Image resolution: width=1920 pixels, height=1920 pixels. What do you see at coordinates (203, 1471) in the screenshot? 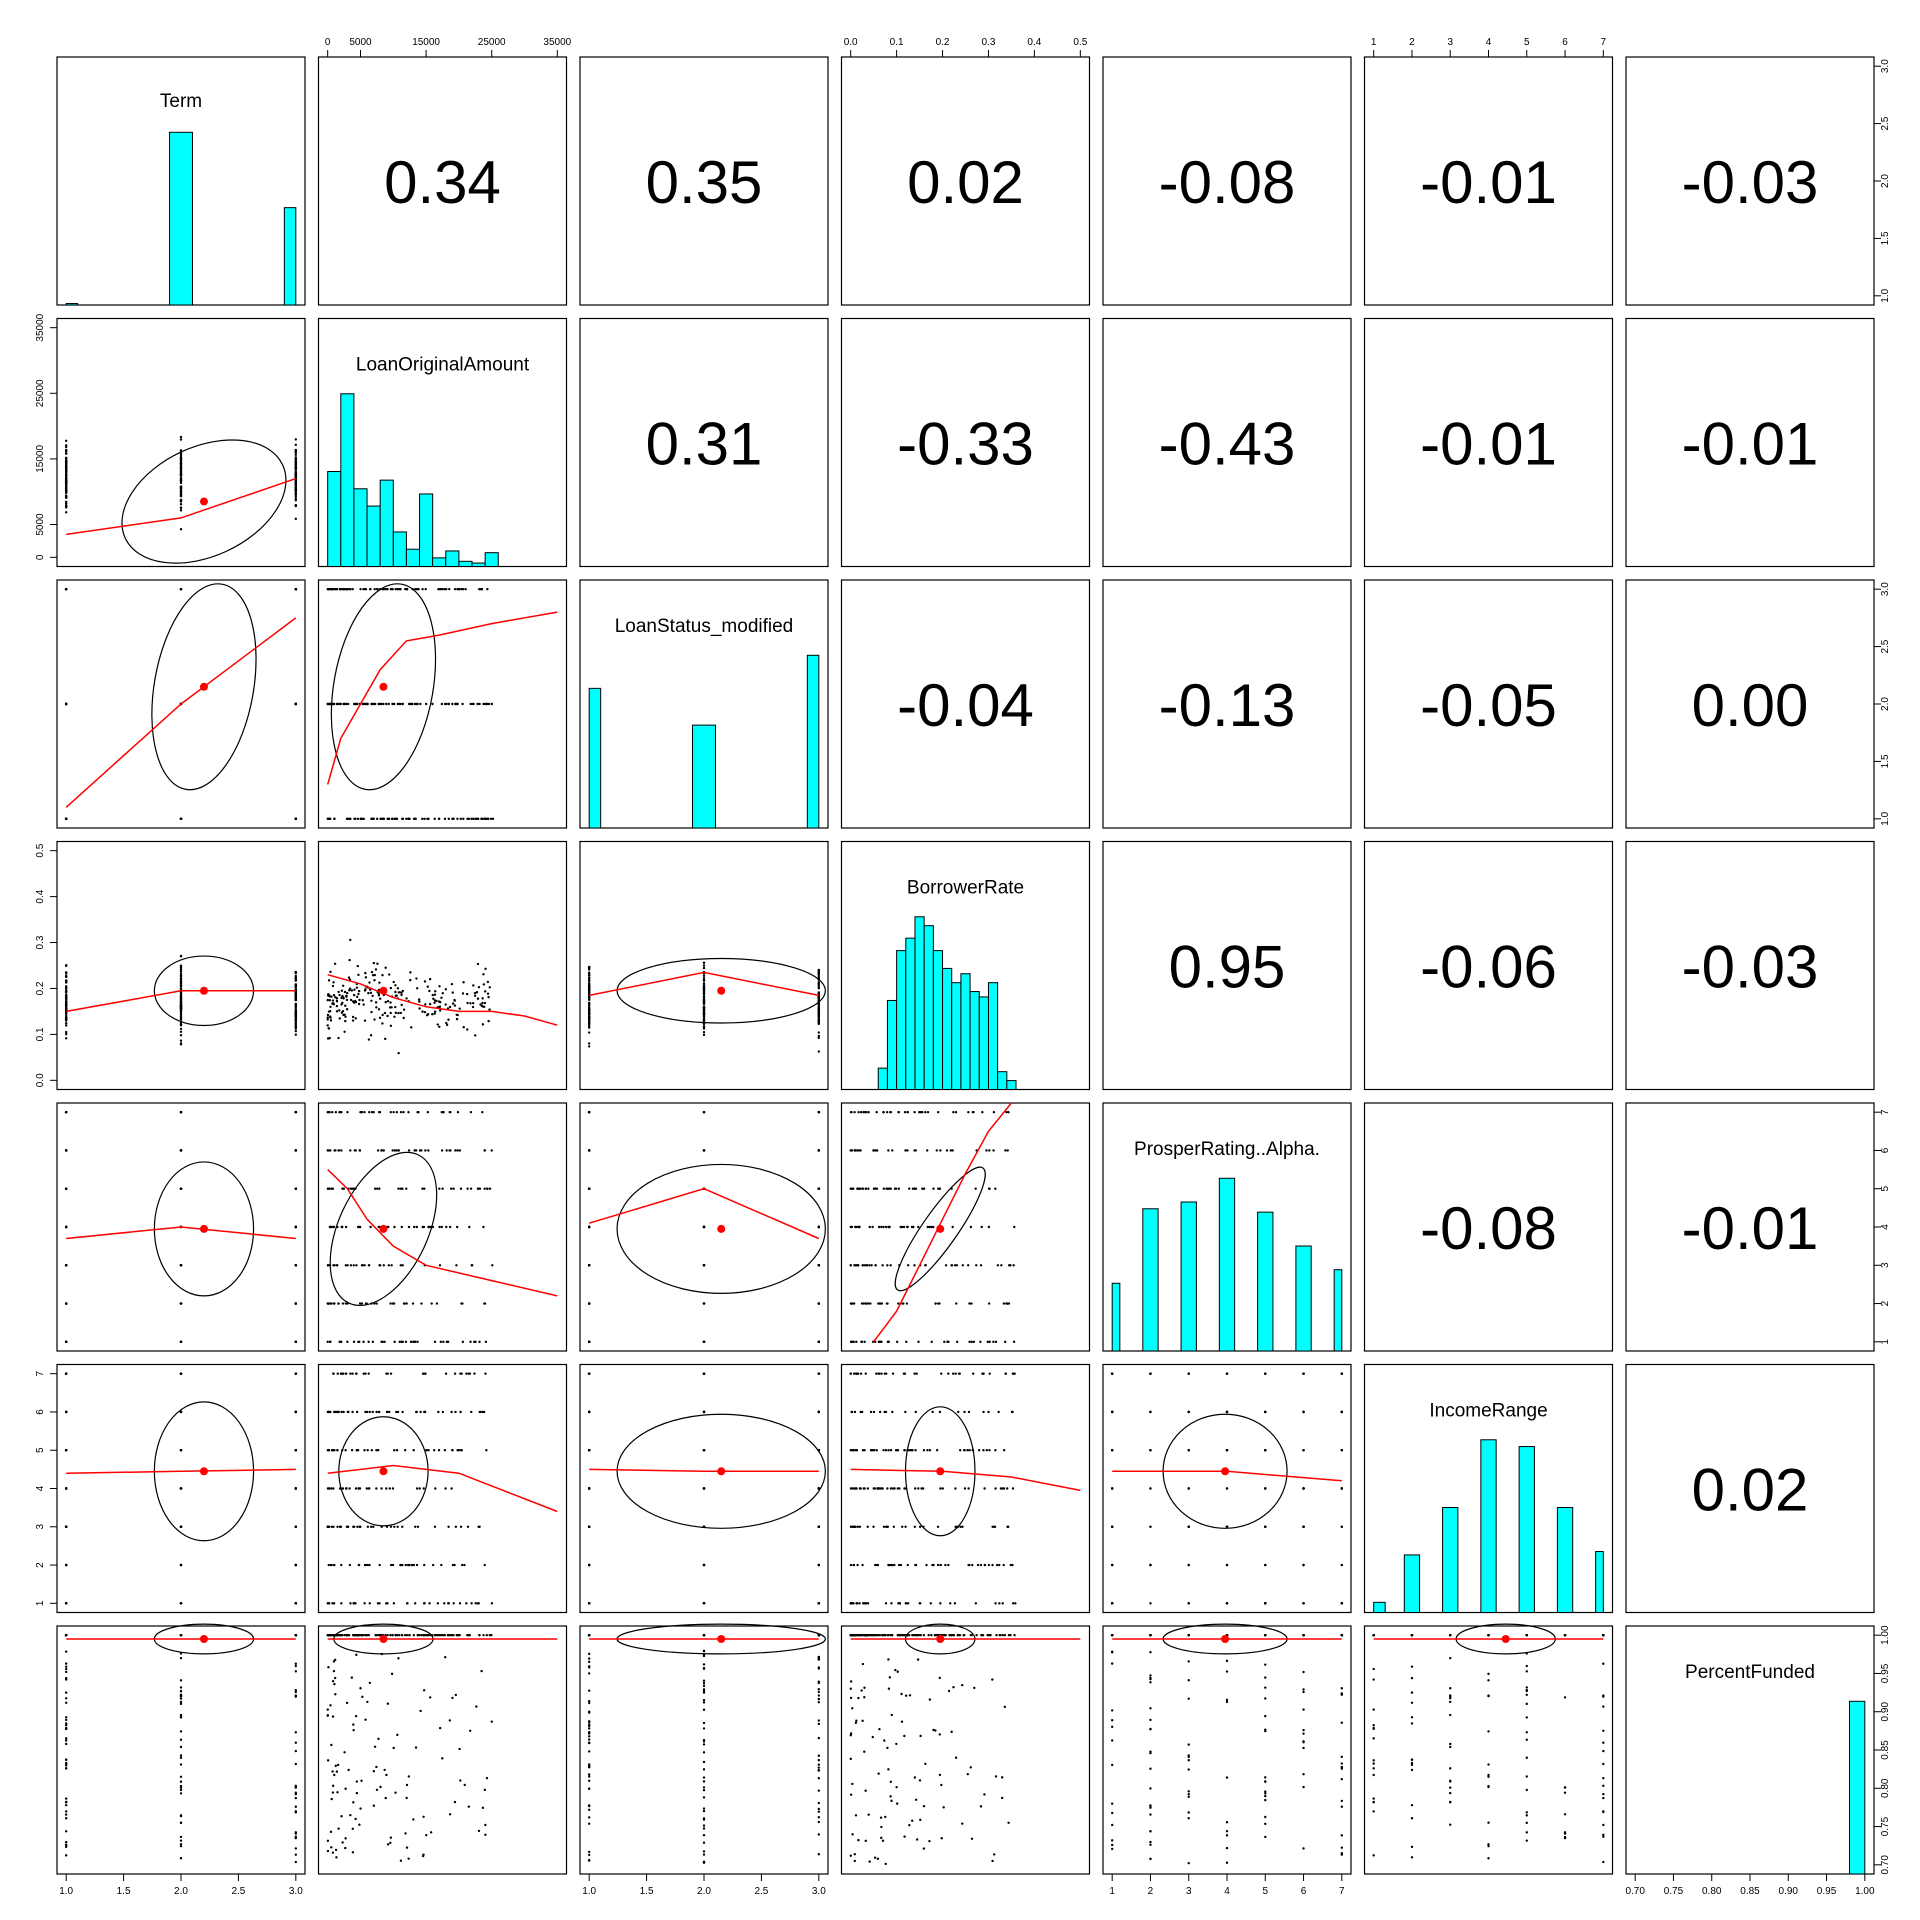
I see `mean-point` at bounding box center [203, 1471].